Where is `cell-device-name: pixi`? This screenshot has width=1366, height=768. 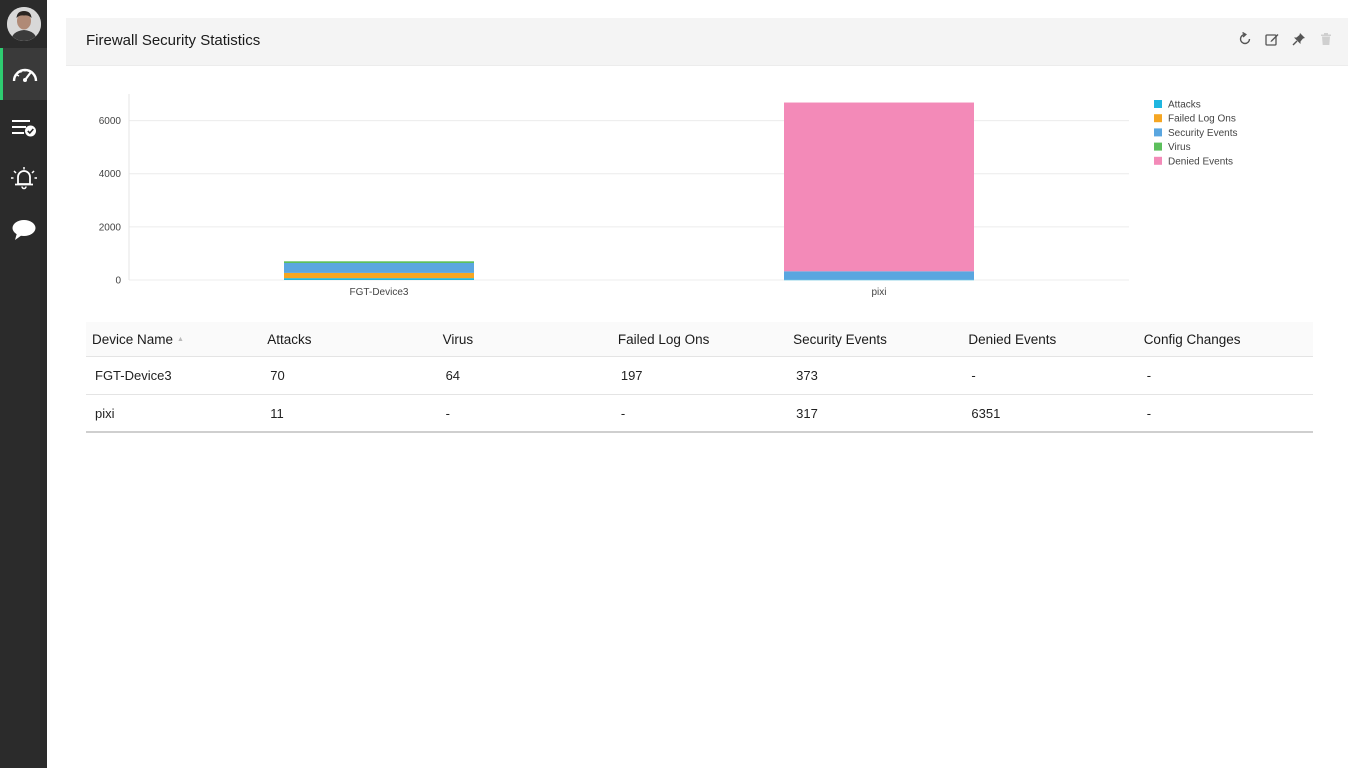 cell-device-name: pixi is located at coordinates (105, 413).